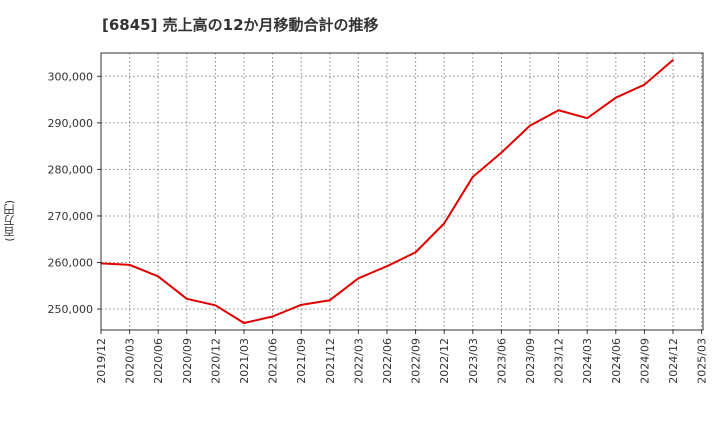 This screenshot has height=440, width=720. I want to click on x-tick-label: 2023/06, so click(501, 361).